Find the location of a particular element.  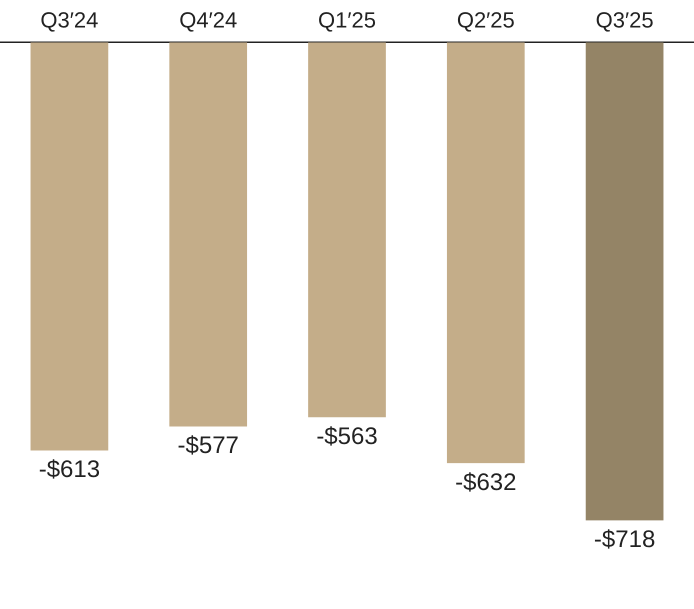

x-tick-label: Q3′25 is located at coordinates (625, 19).